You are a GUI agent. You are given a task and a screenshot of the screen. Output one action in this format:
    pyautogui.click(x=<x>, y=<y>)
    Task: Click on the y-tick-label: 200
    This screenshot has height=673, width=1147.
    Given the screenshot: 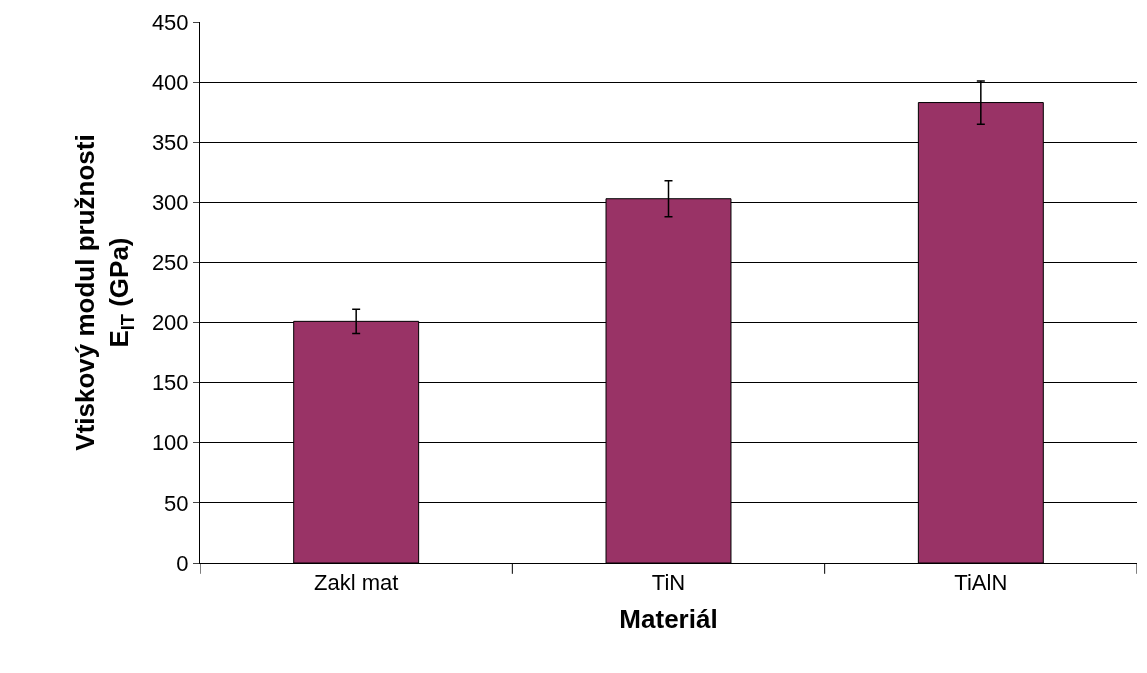 What is the action you would take?
    pyautogui.click(x=170, y=323)
    